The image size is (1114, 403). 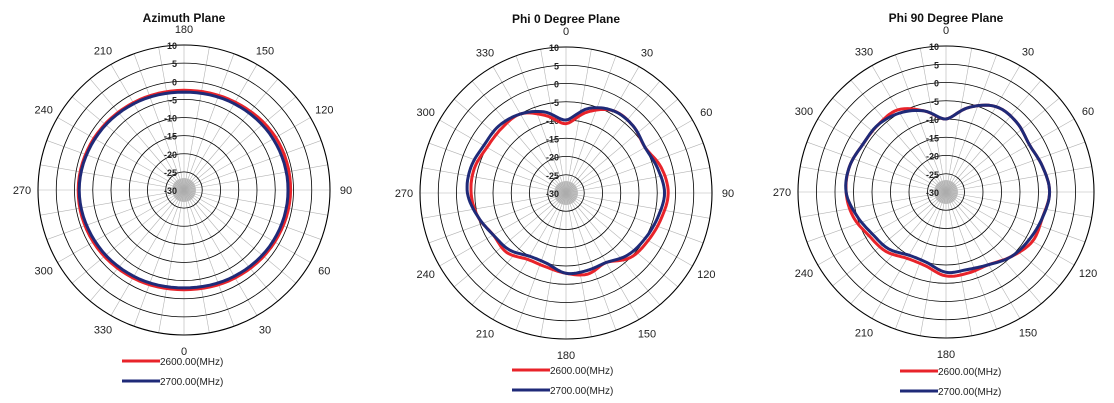 What do you see at coordinates (566, 19) in the screenshot?
I see `chart-title: Phi 0 Degree Plane` at bounding box center [566, 19].